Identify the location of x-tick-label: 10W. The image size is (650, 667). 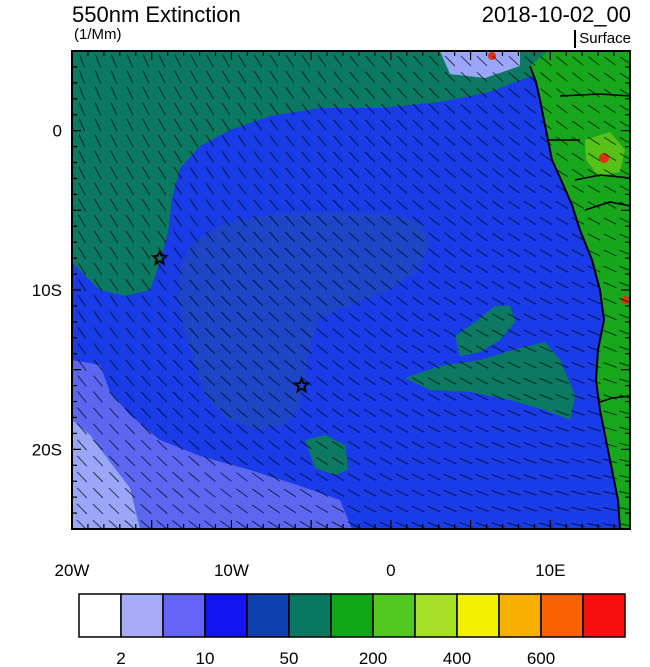
(231, 570).